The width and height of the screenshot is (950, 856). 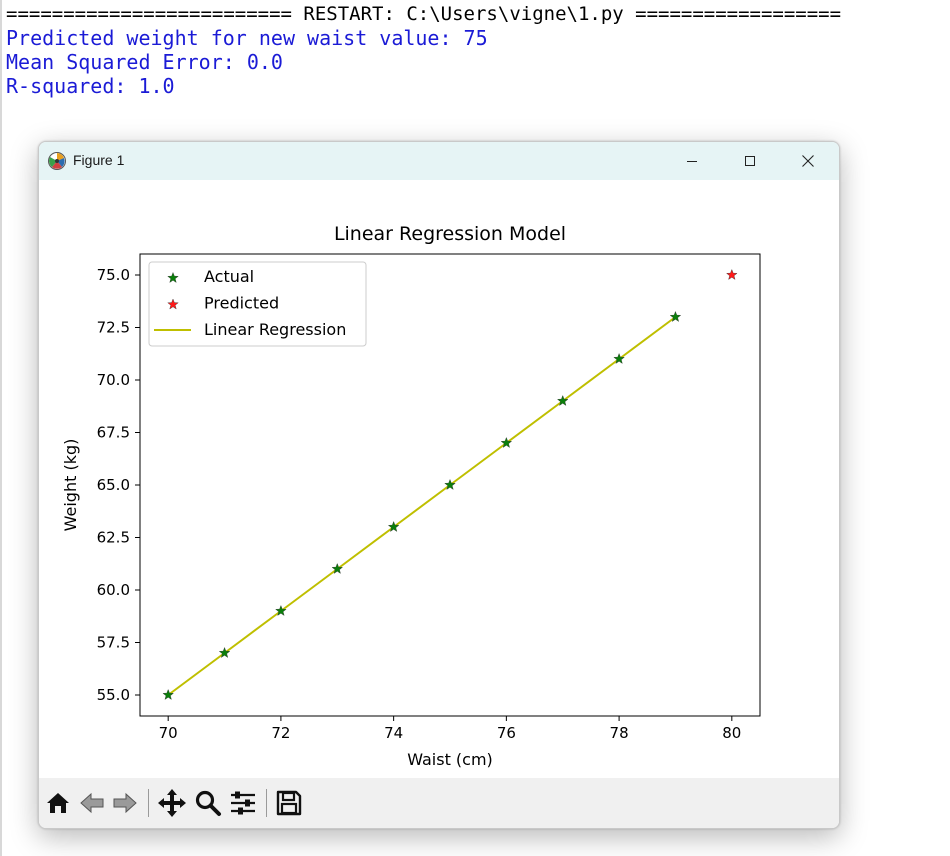 What do you see at coordinates (1, 428) in the screenshot?
I see `shell-left-border` at bounding box center [1, 428].